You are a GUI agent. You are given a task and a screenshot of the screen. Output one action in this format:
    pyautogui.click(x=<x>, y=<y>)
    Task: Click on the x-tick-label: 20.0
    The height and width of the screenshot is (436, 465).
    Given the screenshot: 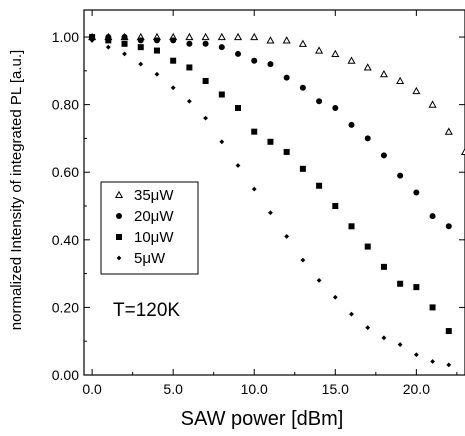 What is the action you would take?
    pyautogui.click(x=416, y=389)
    